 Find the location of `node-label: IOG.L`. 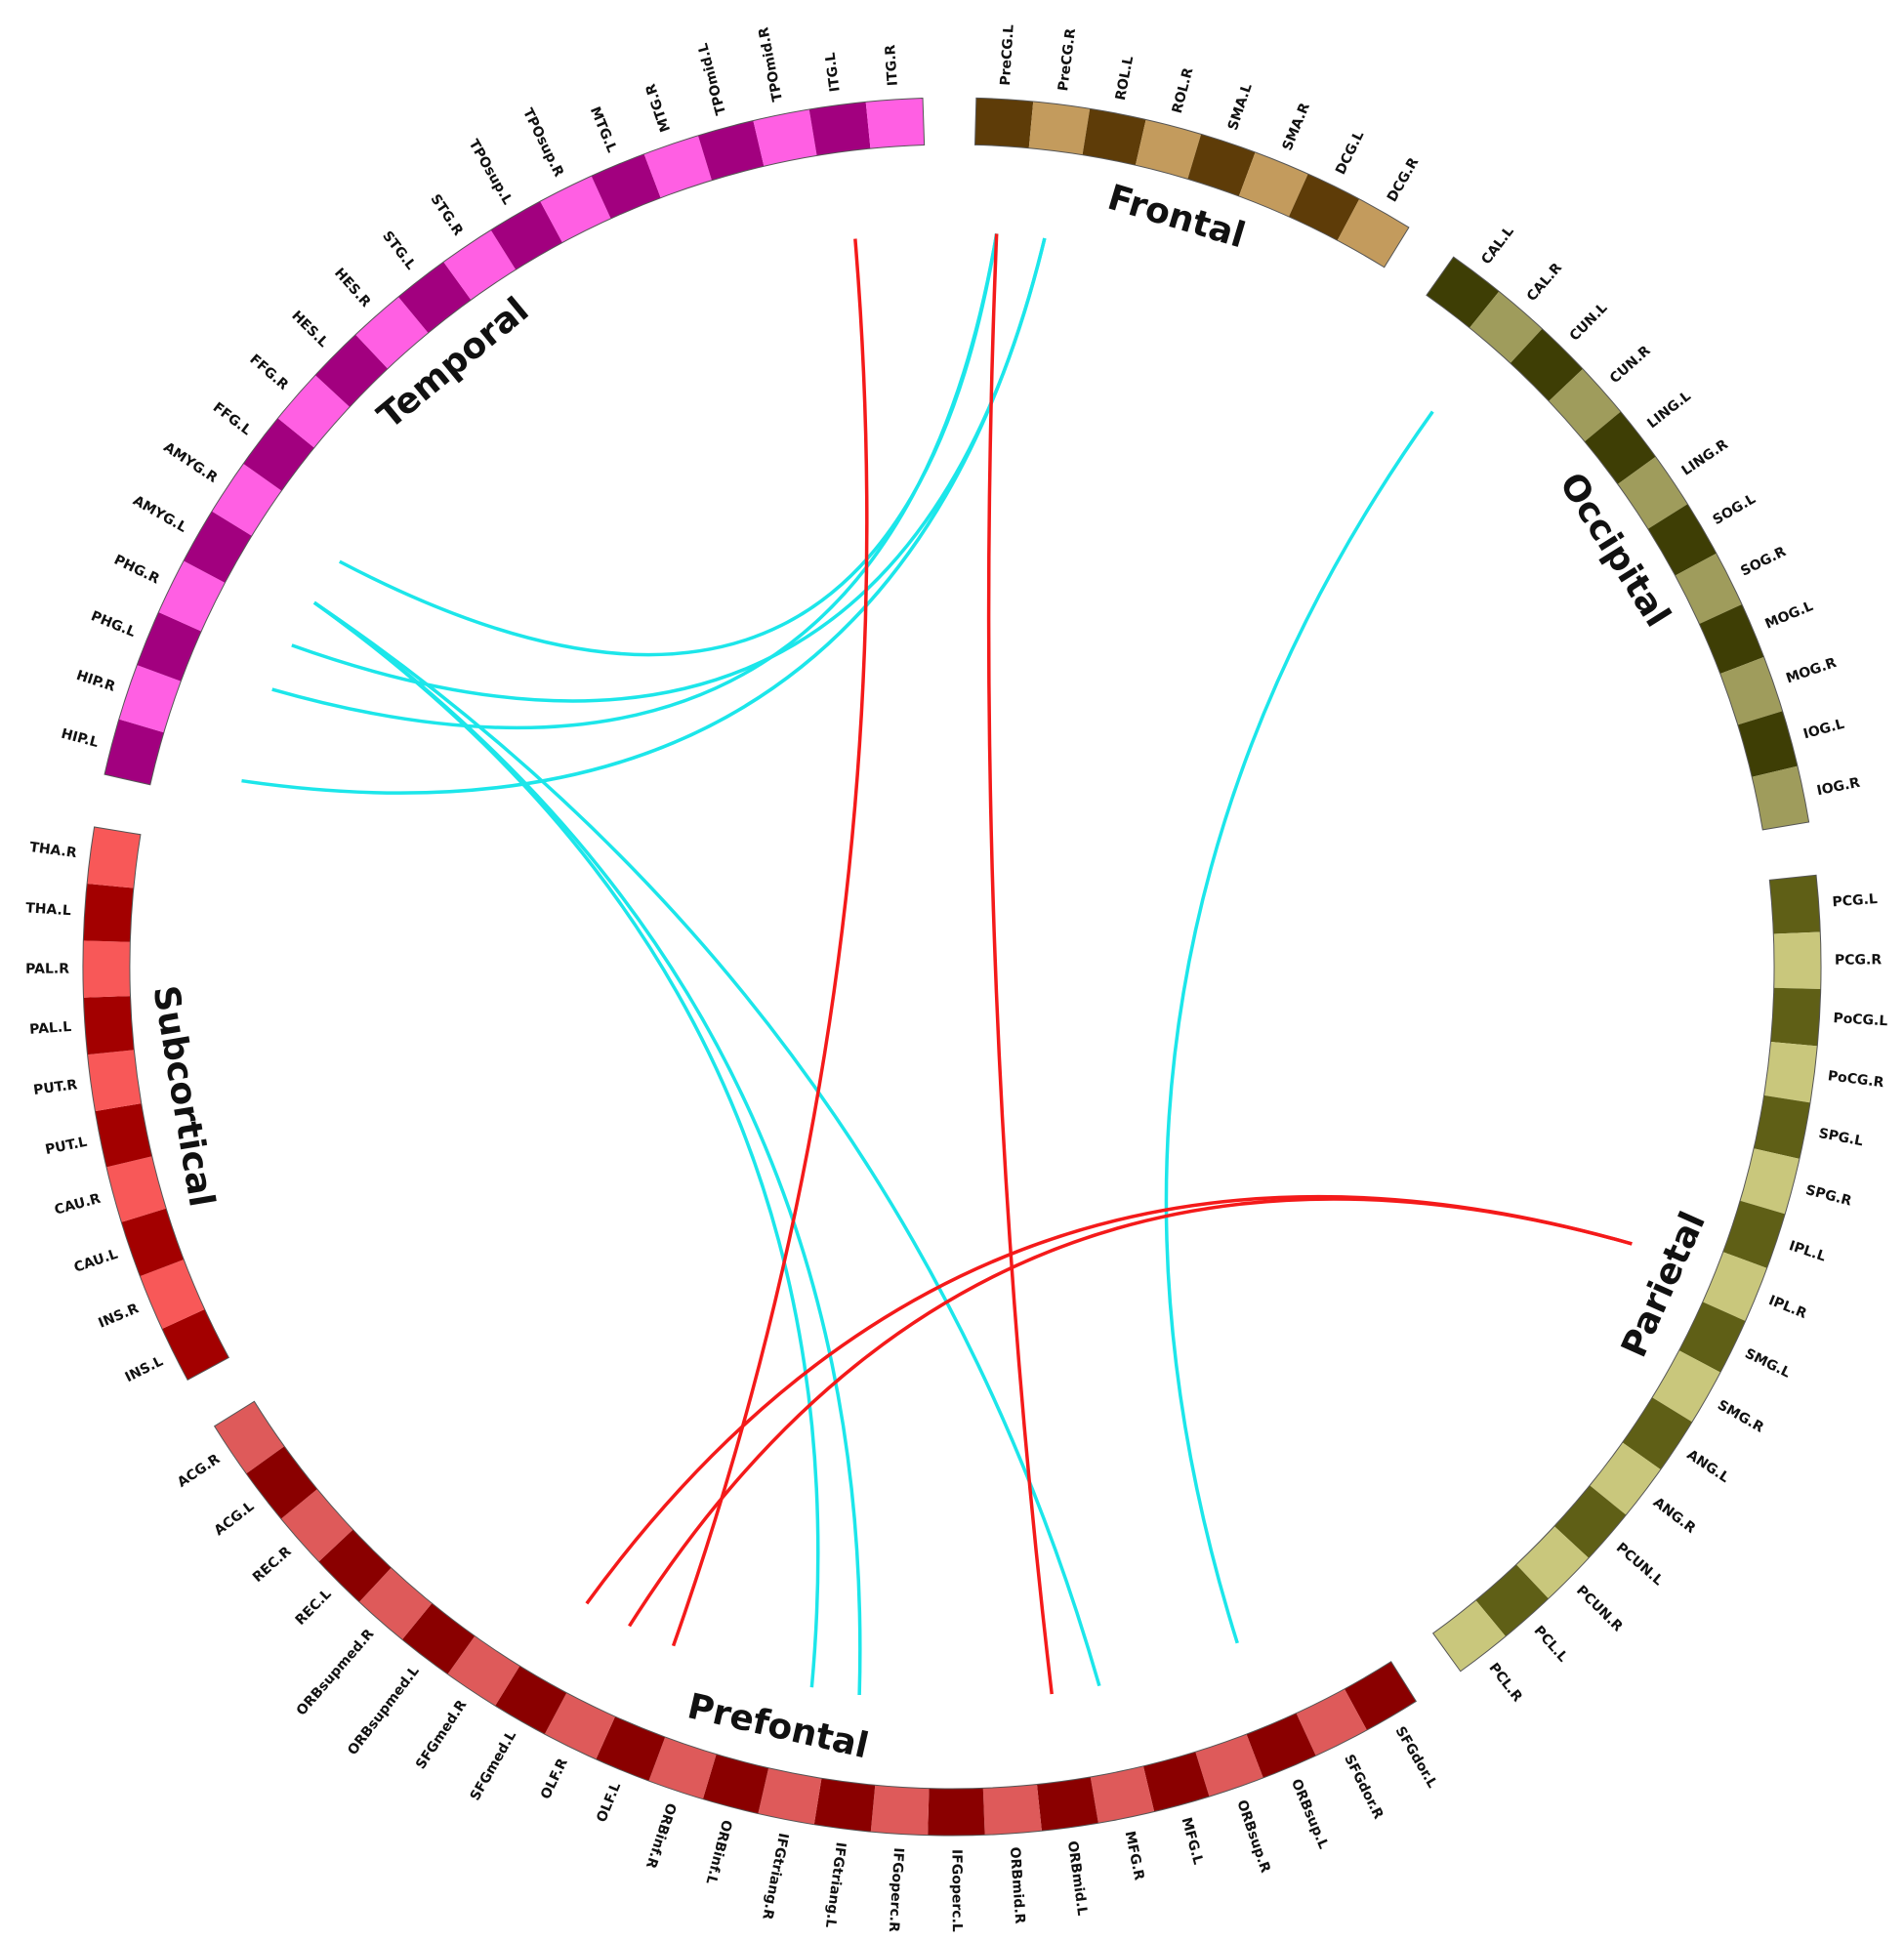

node-label: IOG.L is located at coordinates (1823, 730).